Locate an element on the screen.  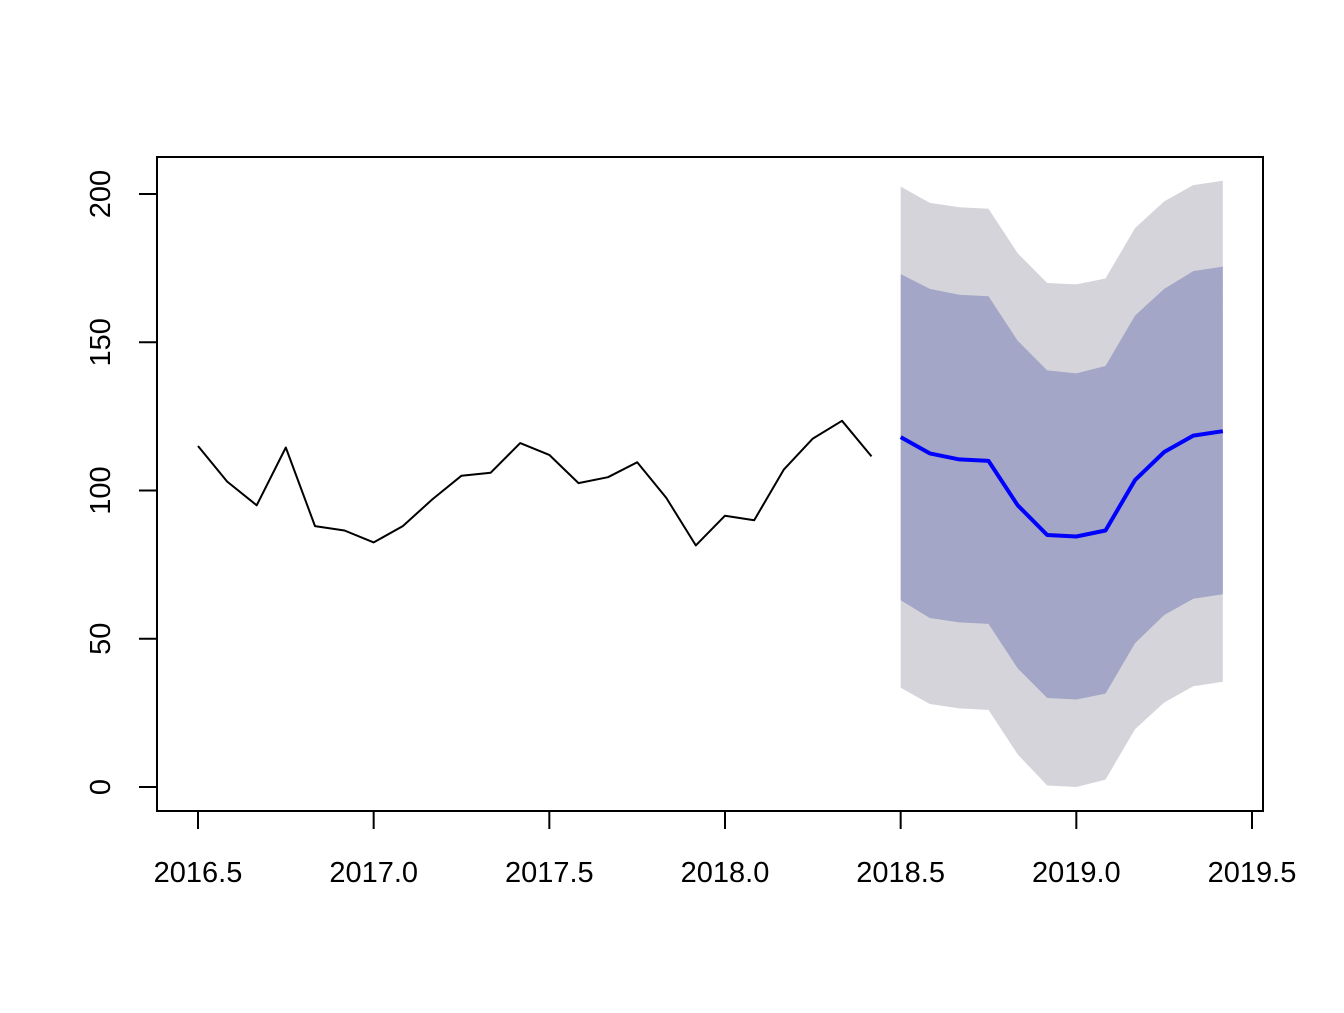
y-tick-label: 200 is located at coordinates (101, 194).